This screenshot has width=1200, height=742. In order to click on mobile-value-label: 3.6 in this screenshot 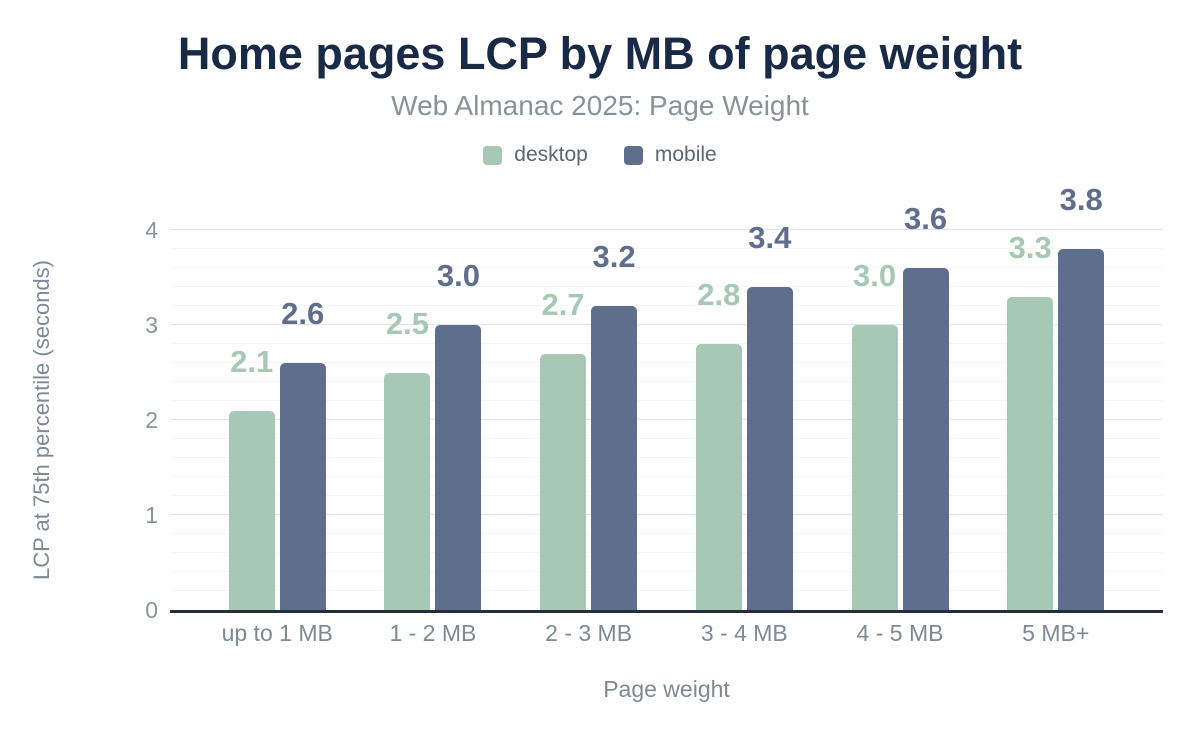, I will do `click(925, 218)`.